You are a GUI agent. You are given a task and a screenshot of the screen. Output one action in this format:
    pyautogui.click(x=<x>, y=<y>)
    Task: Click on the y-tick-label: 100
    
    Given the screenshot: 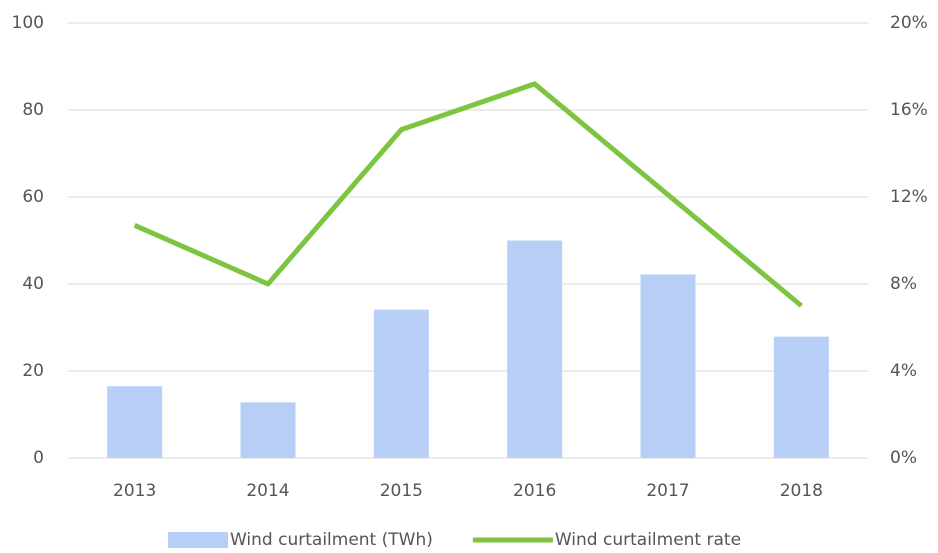 What is the action you would take?
    pyautogui.click(x=28, y=23)
    